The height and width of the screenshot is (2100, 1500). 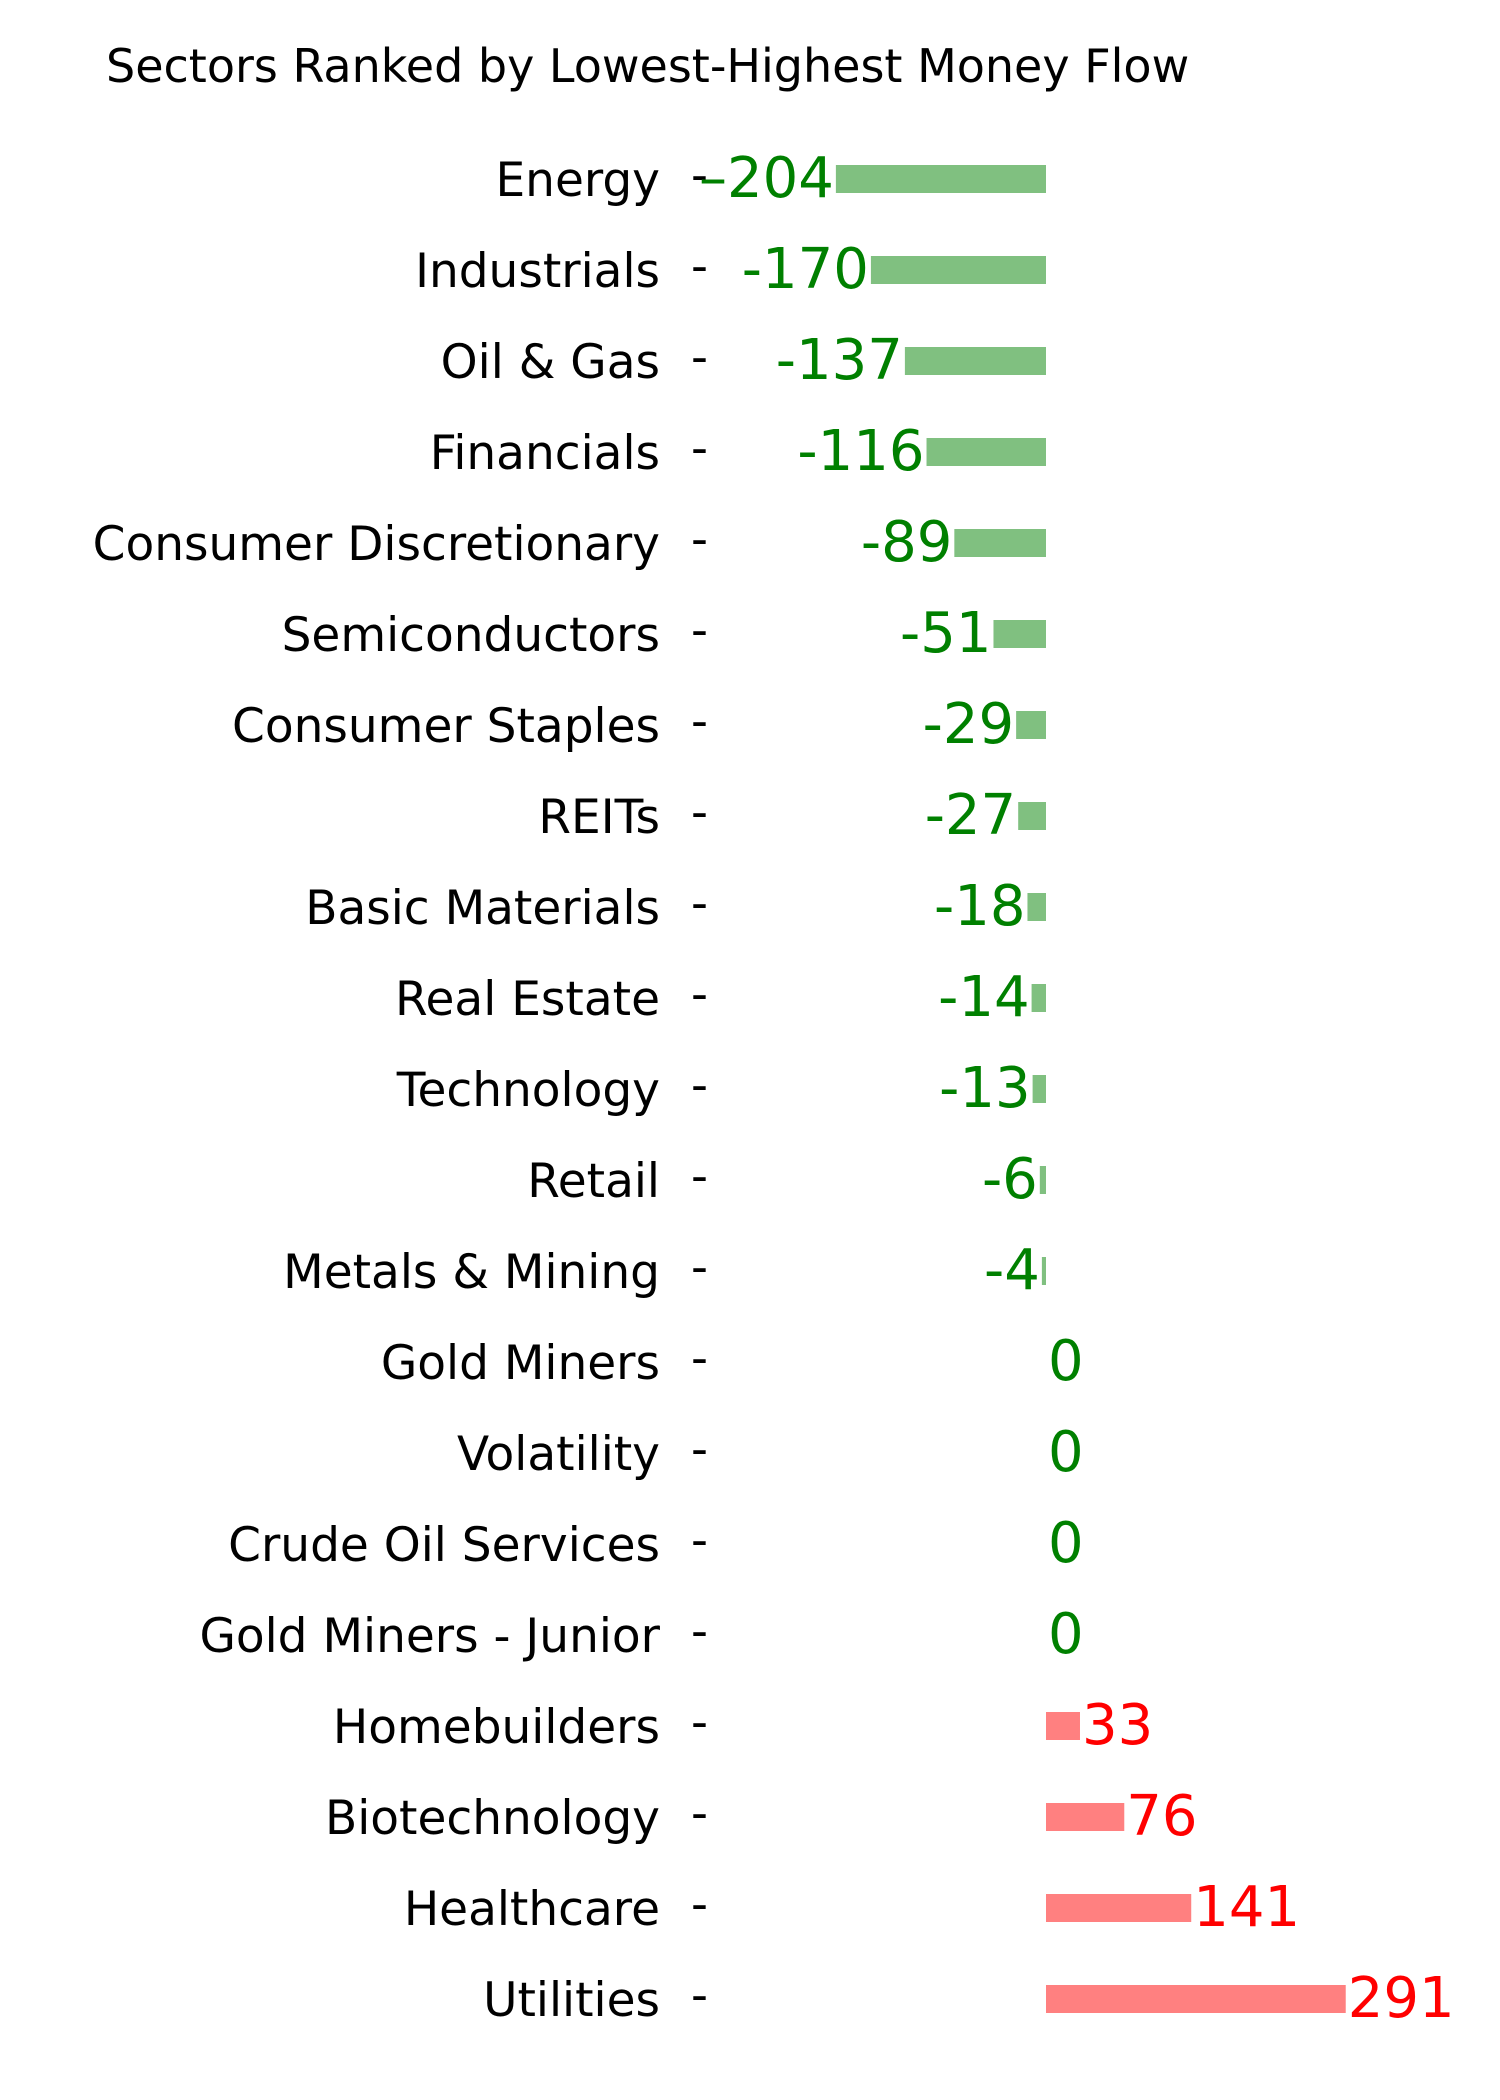 I want to click on category-label-real-estate: Real Estate, so click(x=527, y=999).